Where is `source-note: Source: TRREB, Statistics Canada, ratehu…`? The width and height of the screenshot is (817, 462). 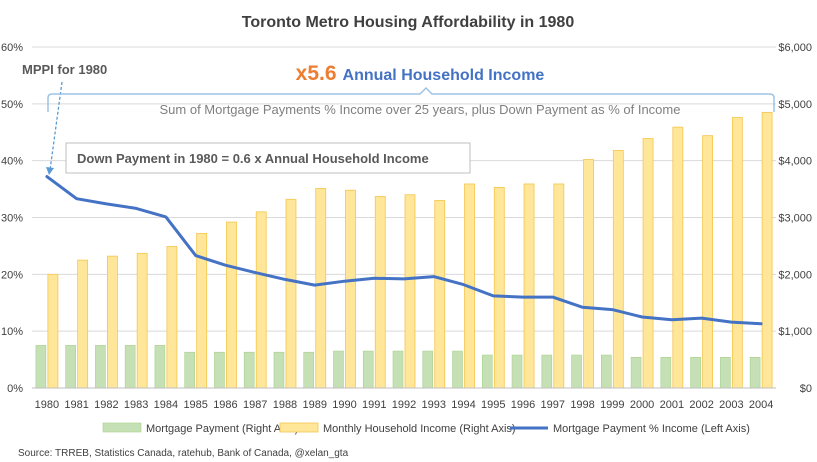 source-note: Source: TRREB, Statistics Canada, ratehu… is located at coordinates (183, 453).